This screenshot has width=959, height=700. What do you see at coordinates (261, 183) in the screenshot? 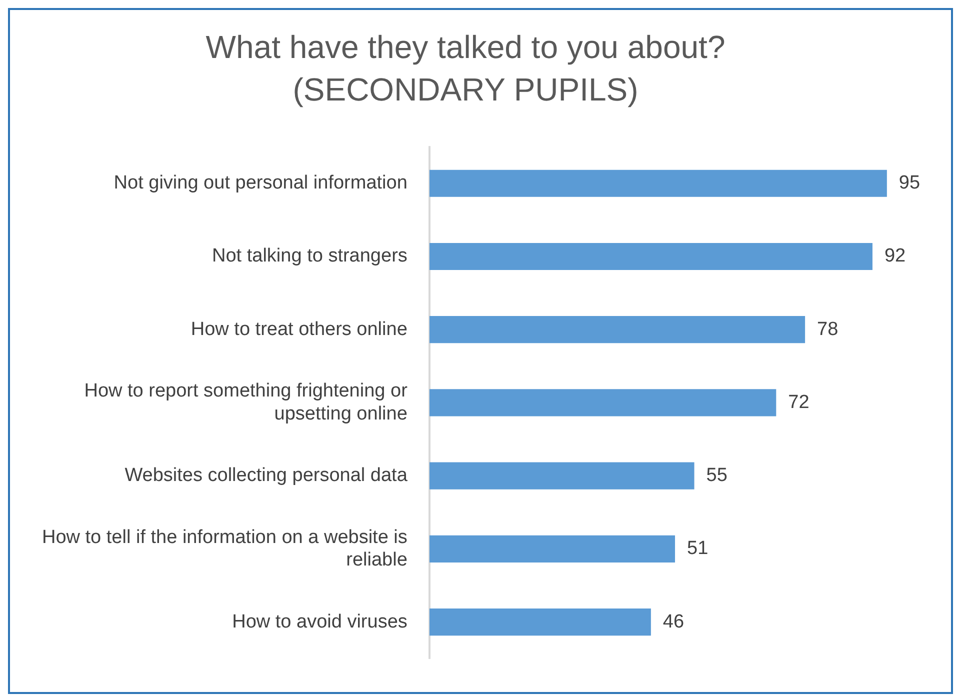
I see `y-tick-label: Not giving out personal information` at bounding box center [261, 183].